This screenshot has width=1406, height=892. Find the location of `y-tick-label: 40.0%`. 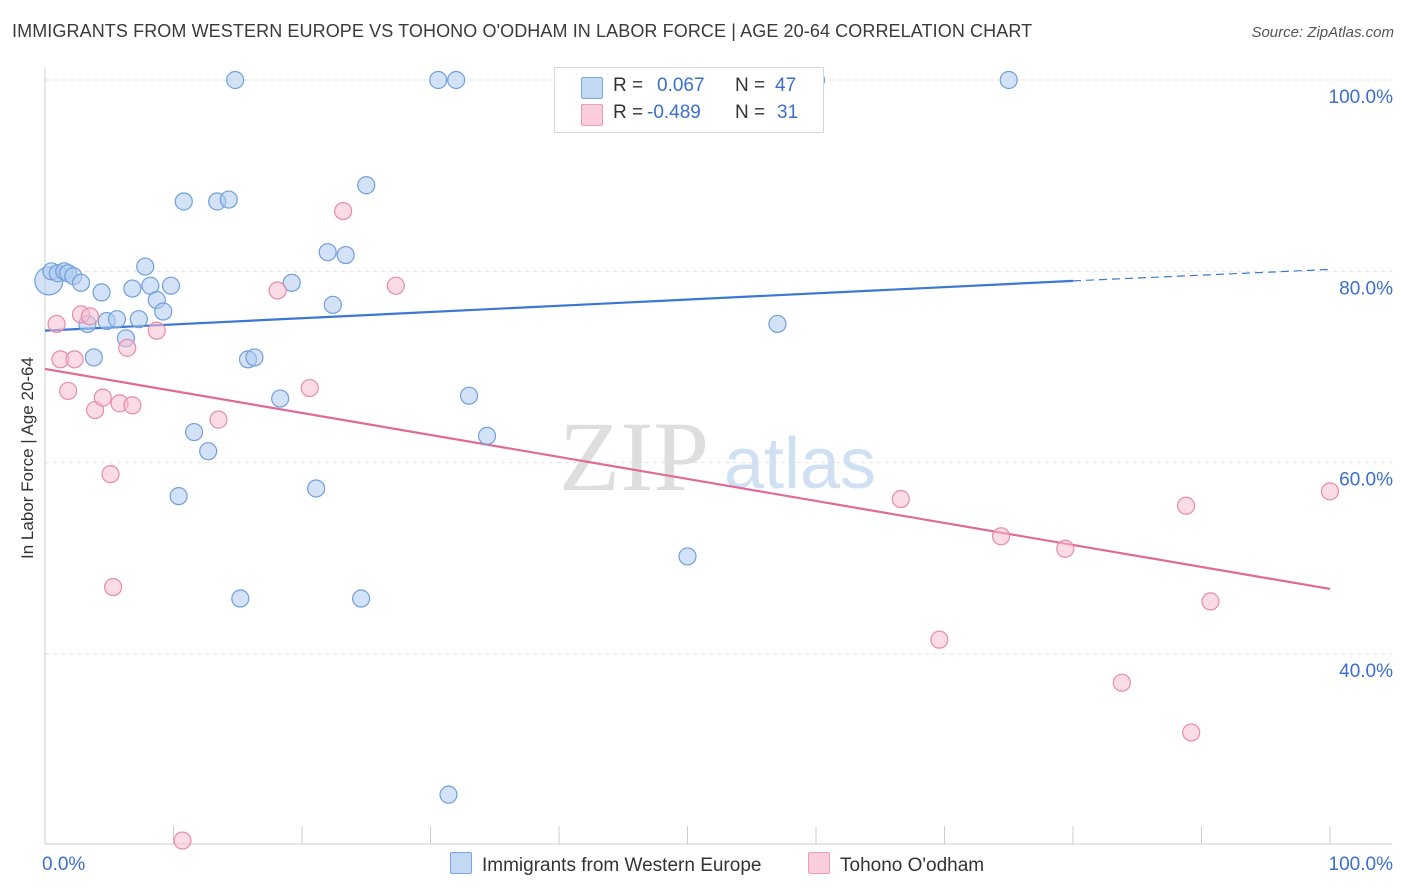

y-tick-label: 40.0% is located at coordinates (1366, 671).